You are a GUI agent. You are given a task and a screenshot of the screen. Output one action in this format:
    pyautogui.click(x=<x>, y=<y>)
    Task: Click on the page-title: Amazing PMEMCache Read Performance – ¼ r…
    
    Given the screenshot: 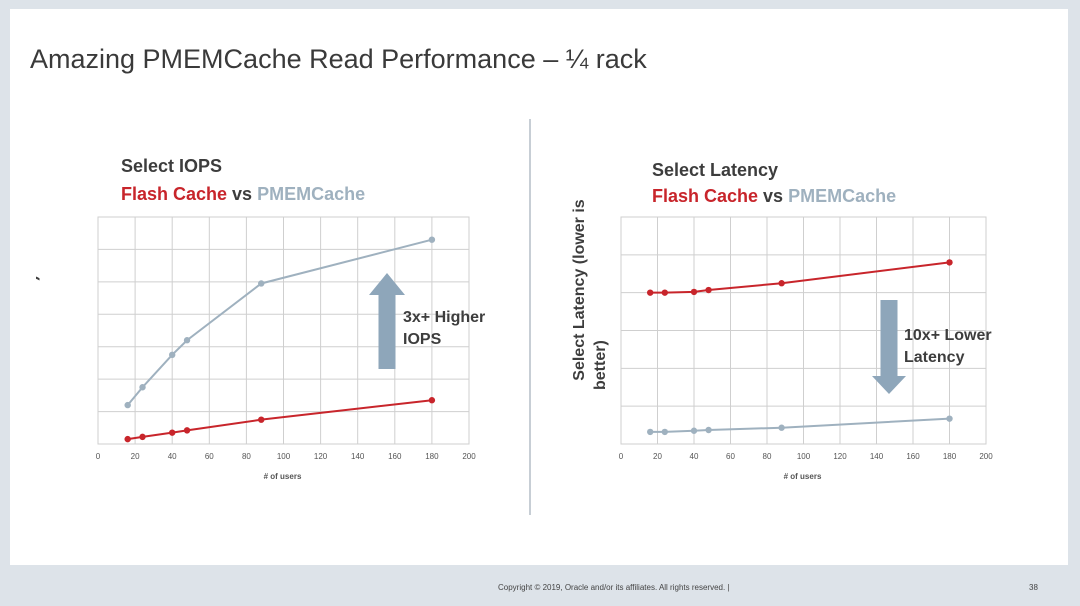 What is the action you would take?
    pyautogui.click(x=338, y=59)
    